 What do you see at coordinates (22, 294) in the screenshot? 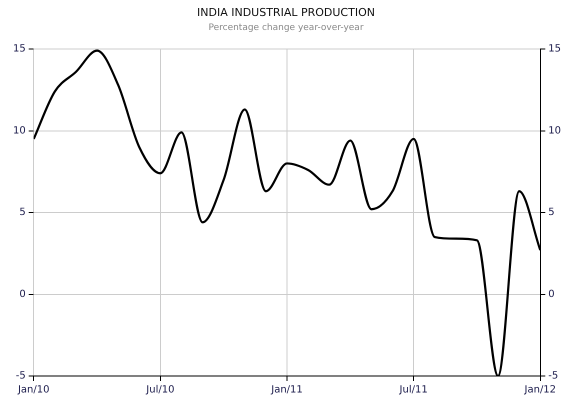
I see `y-tick-label: 0` at bounding box center [22, 294].